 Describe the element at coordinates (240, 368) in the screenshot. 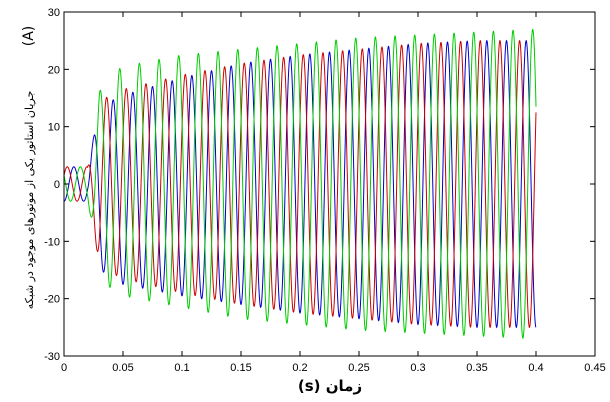

I see `x-tick-label: 0.15` at that location.